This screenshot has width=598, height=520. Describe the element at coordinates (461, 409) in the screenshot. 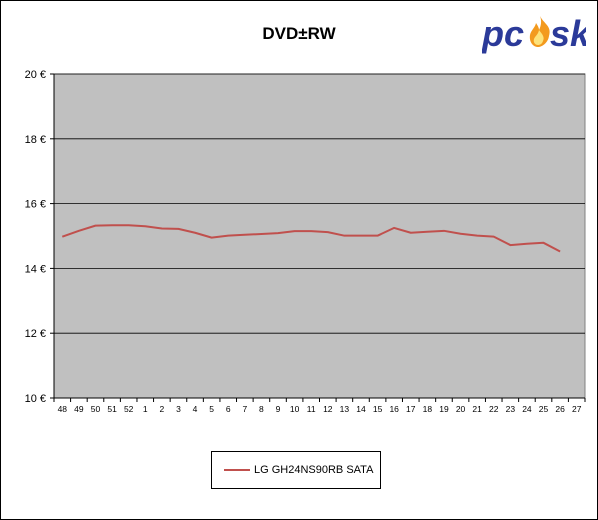

I see `x-tick-label: 20` at that location.